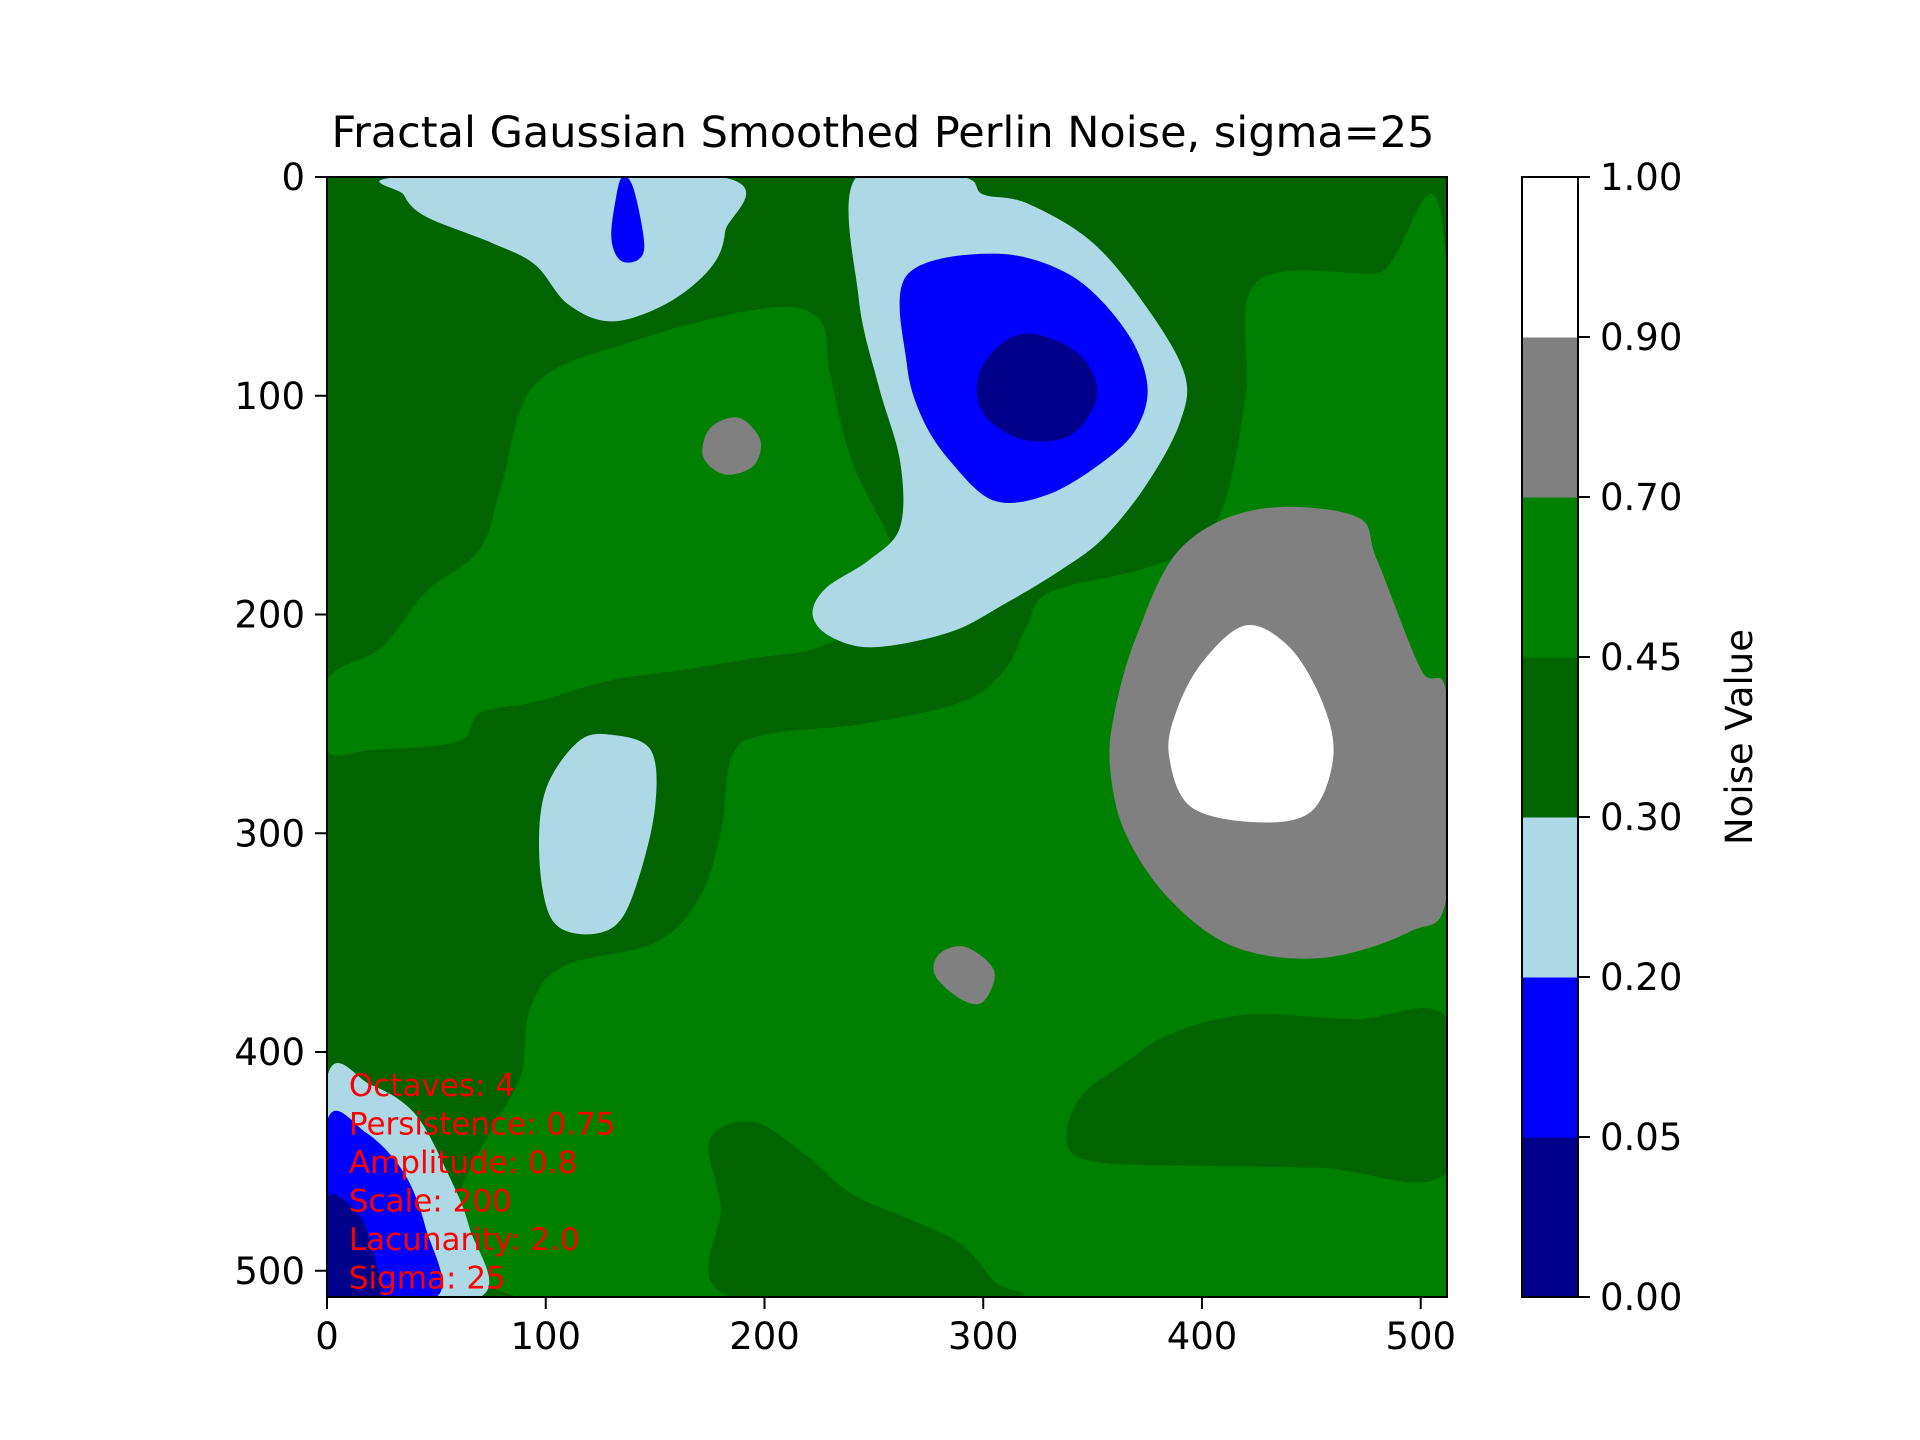 The image size is (1920, 1440). Describe the element at coordinates (1202, 1336) in the screenshot. I see `x-tick-label-4: 400` at that location.